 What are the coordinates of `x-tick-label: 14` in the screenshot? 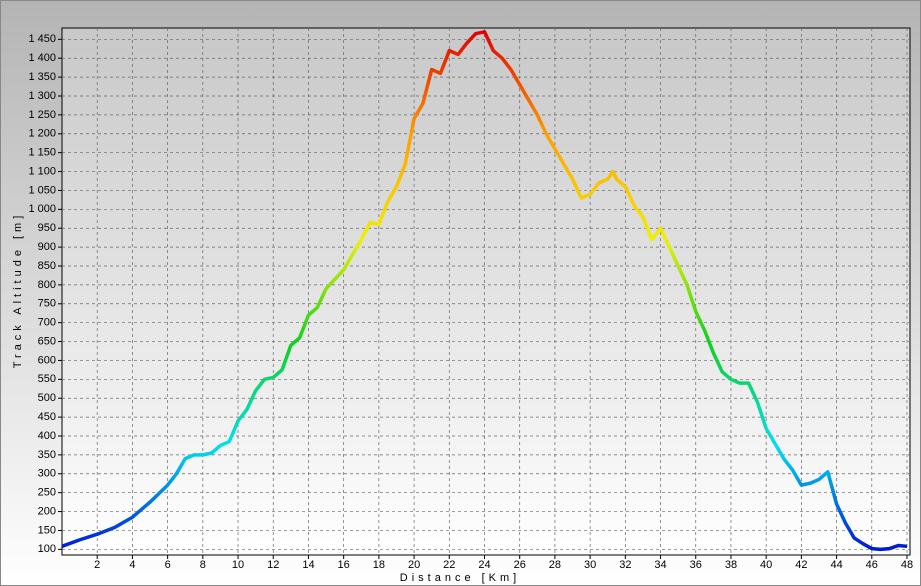 It's located at (308, 565).